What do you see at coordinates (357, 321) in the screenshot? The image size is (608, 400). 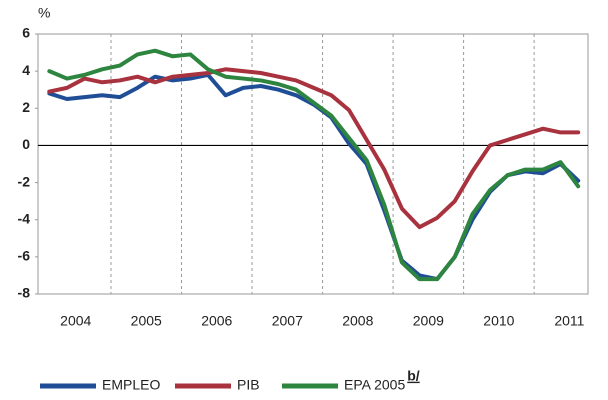 I see `x-tick-label: 2008` at bounding box center [357, 321].